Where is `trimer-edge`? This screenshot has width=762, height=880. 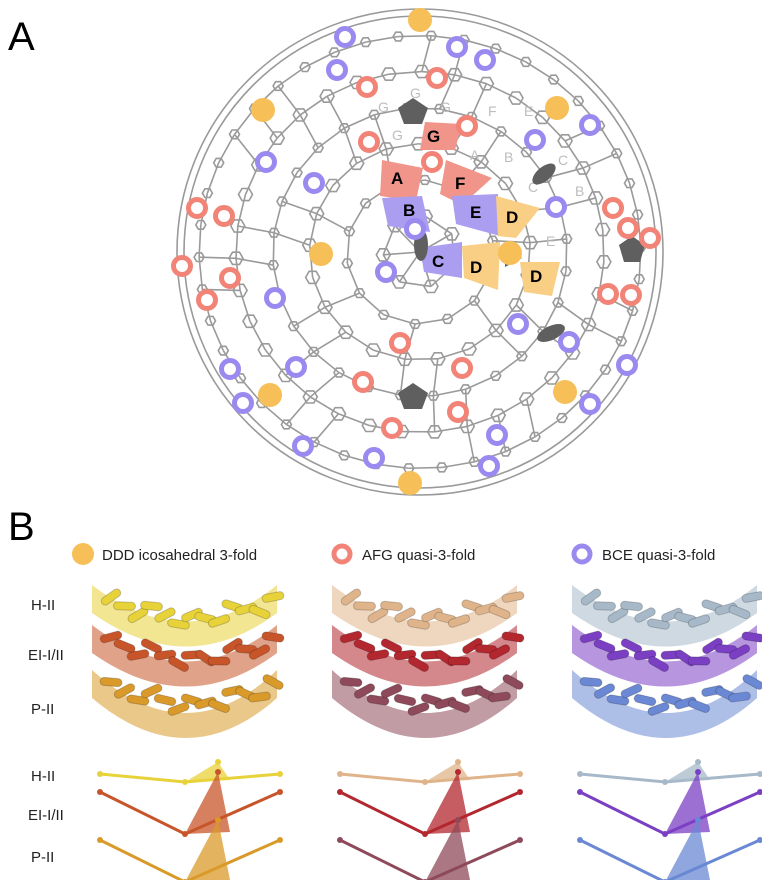 trimer-edge is located at coordinates (430, 859).